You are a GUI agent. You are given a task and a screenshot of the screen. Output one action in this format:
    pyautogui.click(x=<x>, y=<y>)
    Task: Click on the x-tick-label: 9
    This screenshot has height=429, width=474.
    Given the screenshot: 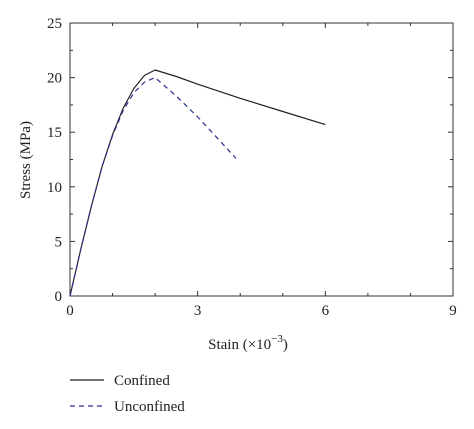 What is the action you would take?
    pyautogui.click(x=453, y=311)
    